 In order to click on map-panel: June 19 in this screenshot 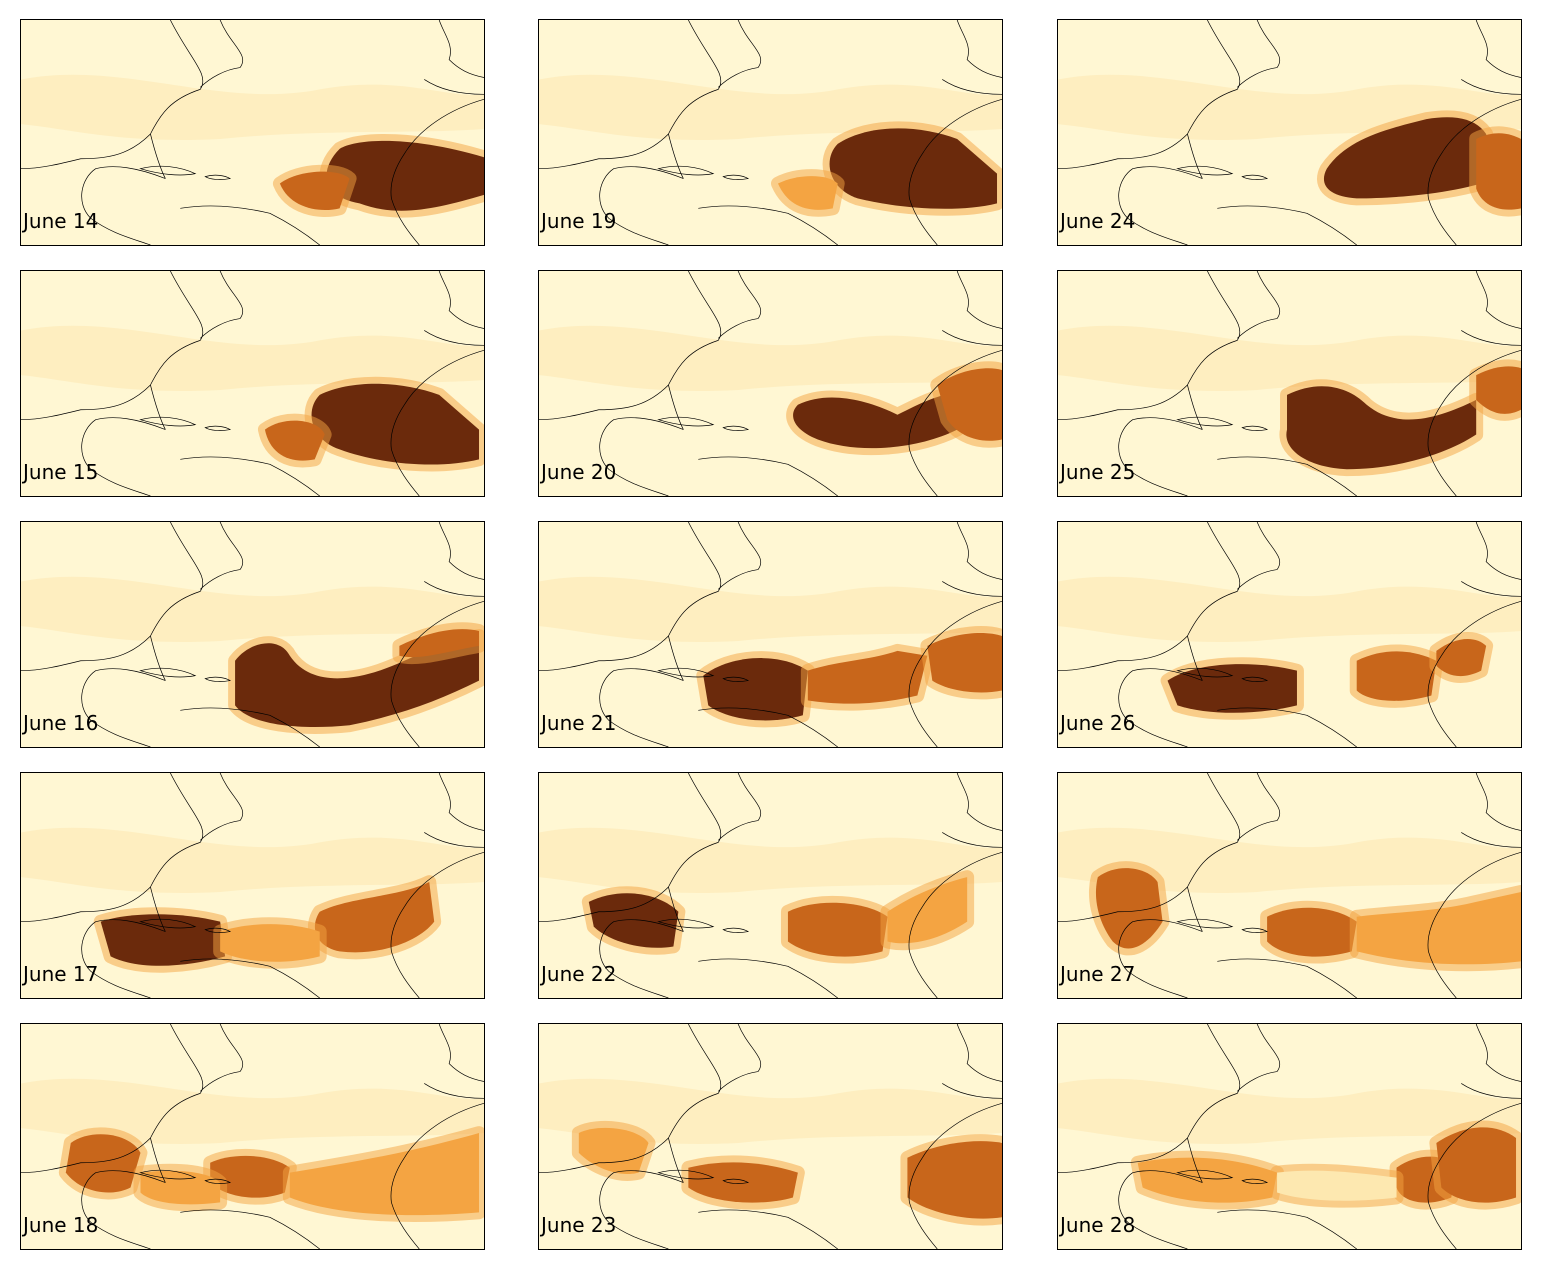, I will do `click(770, 132)`.